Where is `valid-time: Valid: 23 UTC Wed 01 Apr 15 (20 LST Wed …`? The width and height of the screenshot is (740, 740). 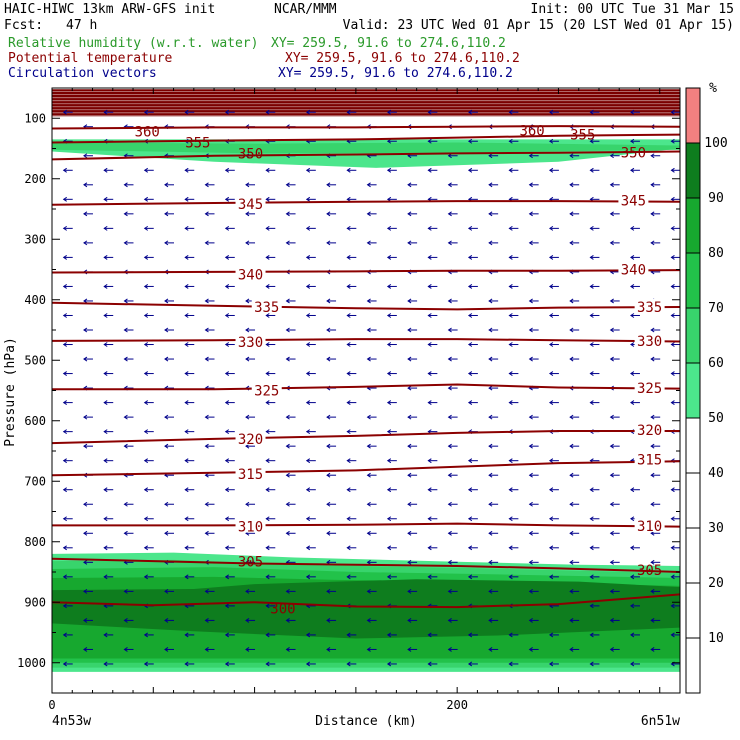
valid-time: Valid: 23 UTC Wed 01 Apr 15 (20 LST Wed … is located at coordinates (538, 25).